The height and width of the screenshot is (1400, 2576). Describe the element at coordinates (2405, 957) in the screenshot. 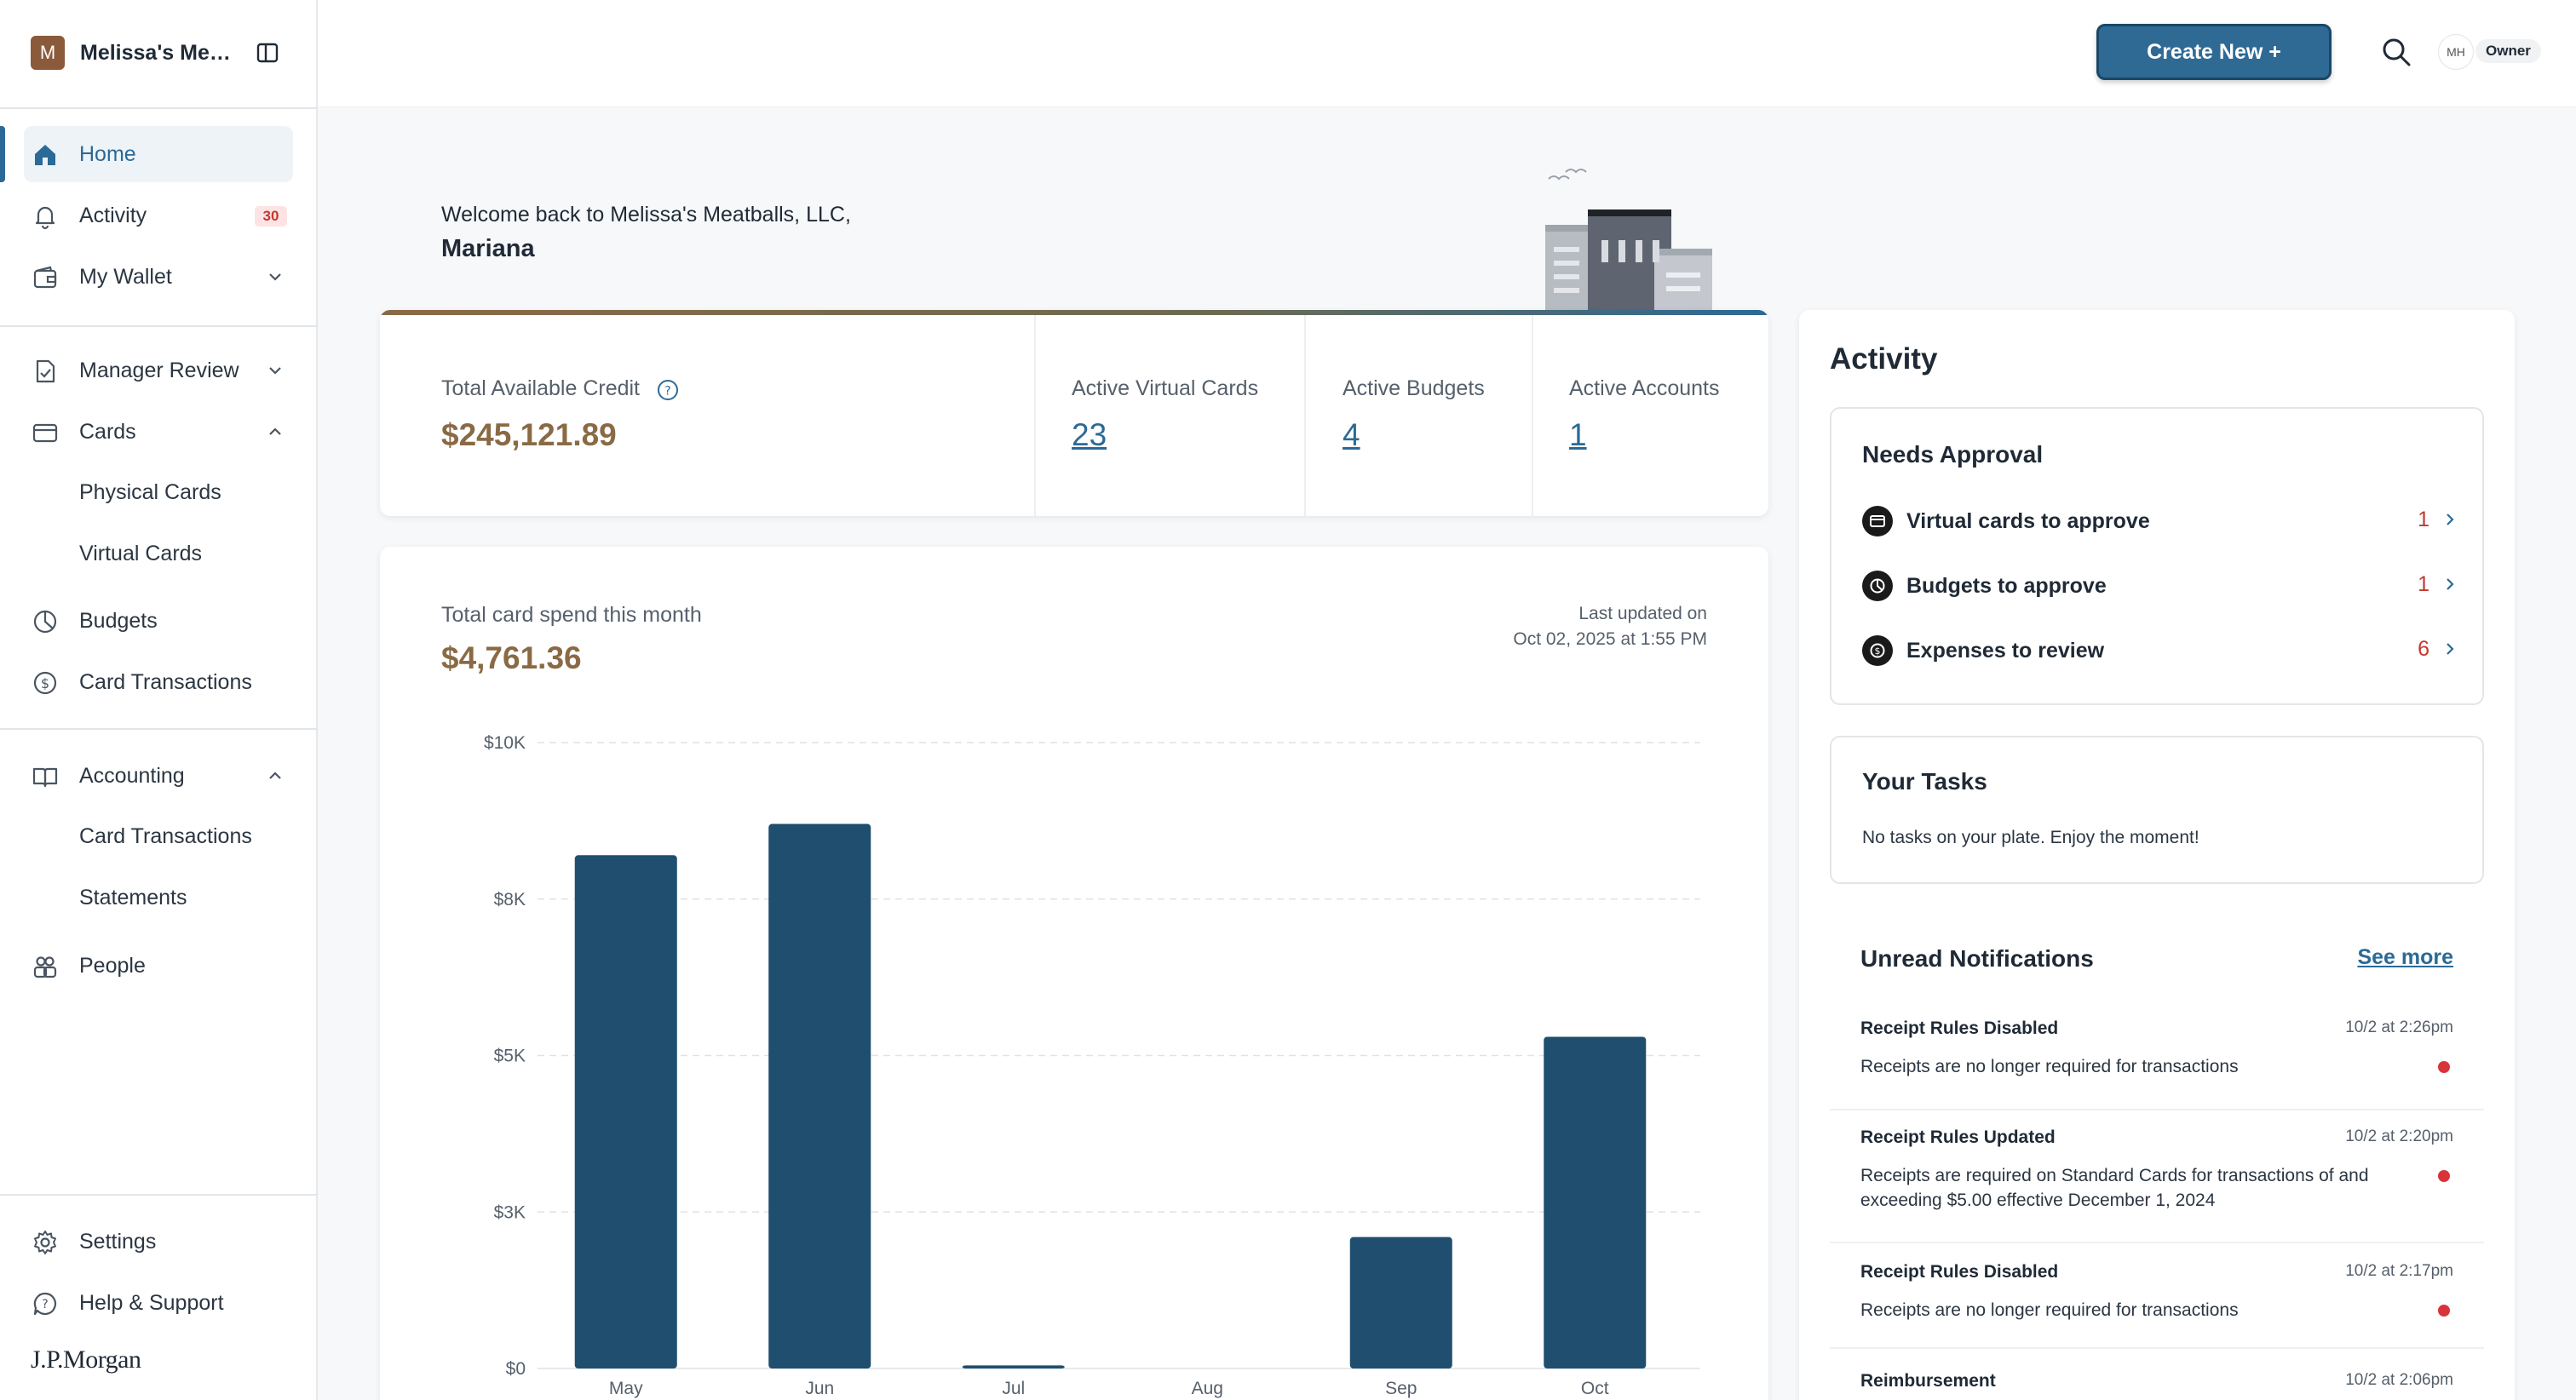

I see `see-more-link: See more` at that location.